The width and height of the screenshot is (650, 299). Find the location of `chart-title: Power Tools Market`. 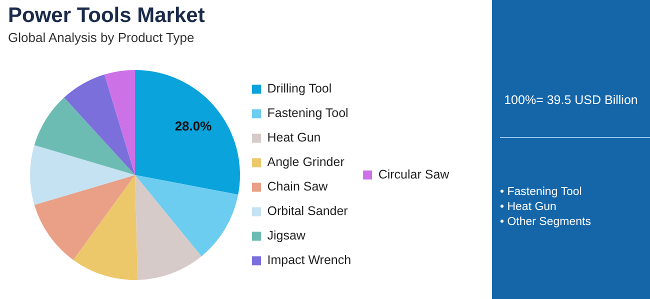

chart-title: Power Tools Market is located at coordinates (106, 16).